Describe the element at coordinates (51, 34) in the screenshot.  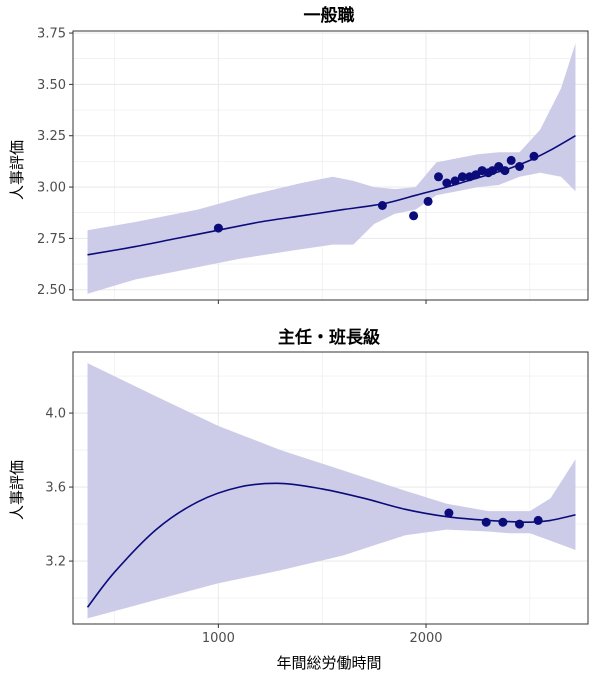
I see `y-tick-label: 3.75` at that location.